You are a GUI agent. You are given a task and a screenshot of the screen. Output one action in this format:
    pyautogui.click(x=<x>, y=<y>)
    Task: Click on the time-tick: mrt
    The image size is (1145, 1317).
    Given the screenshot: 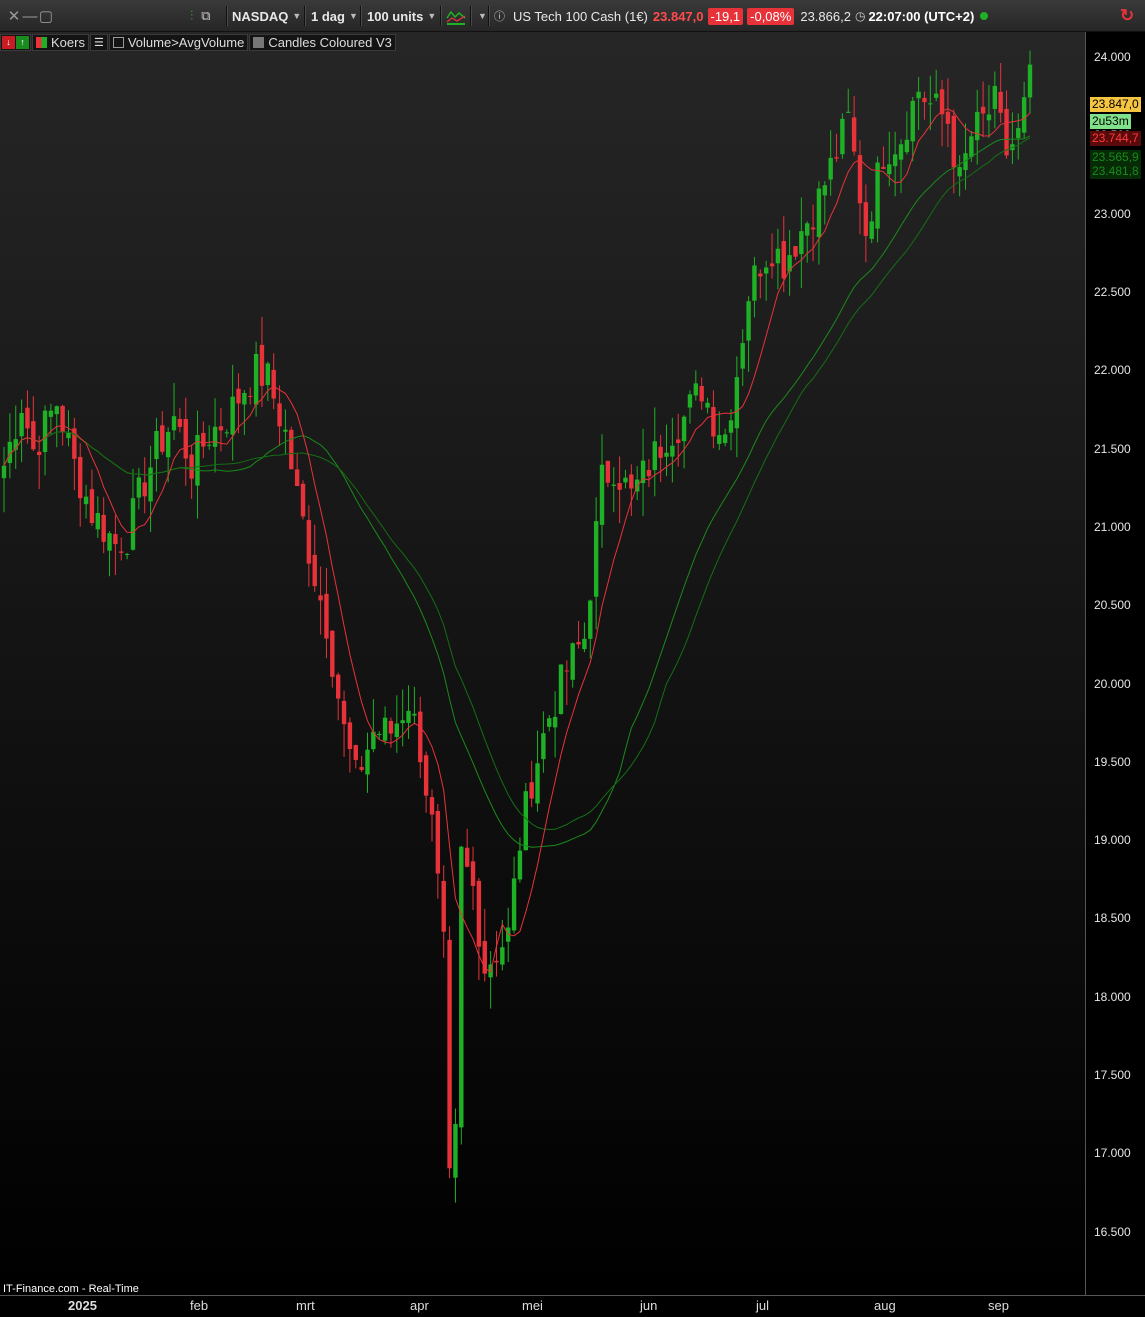 What is the action you would take?
    pyautogui.click(x=305, y=1305)
    